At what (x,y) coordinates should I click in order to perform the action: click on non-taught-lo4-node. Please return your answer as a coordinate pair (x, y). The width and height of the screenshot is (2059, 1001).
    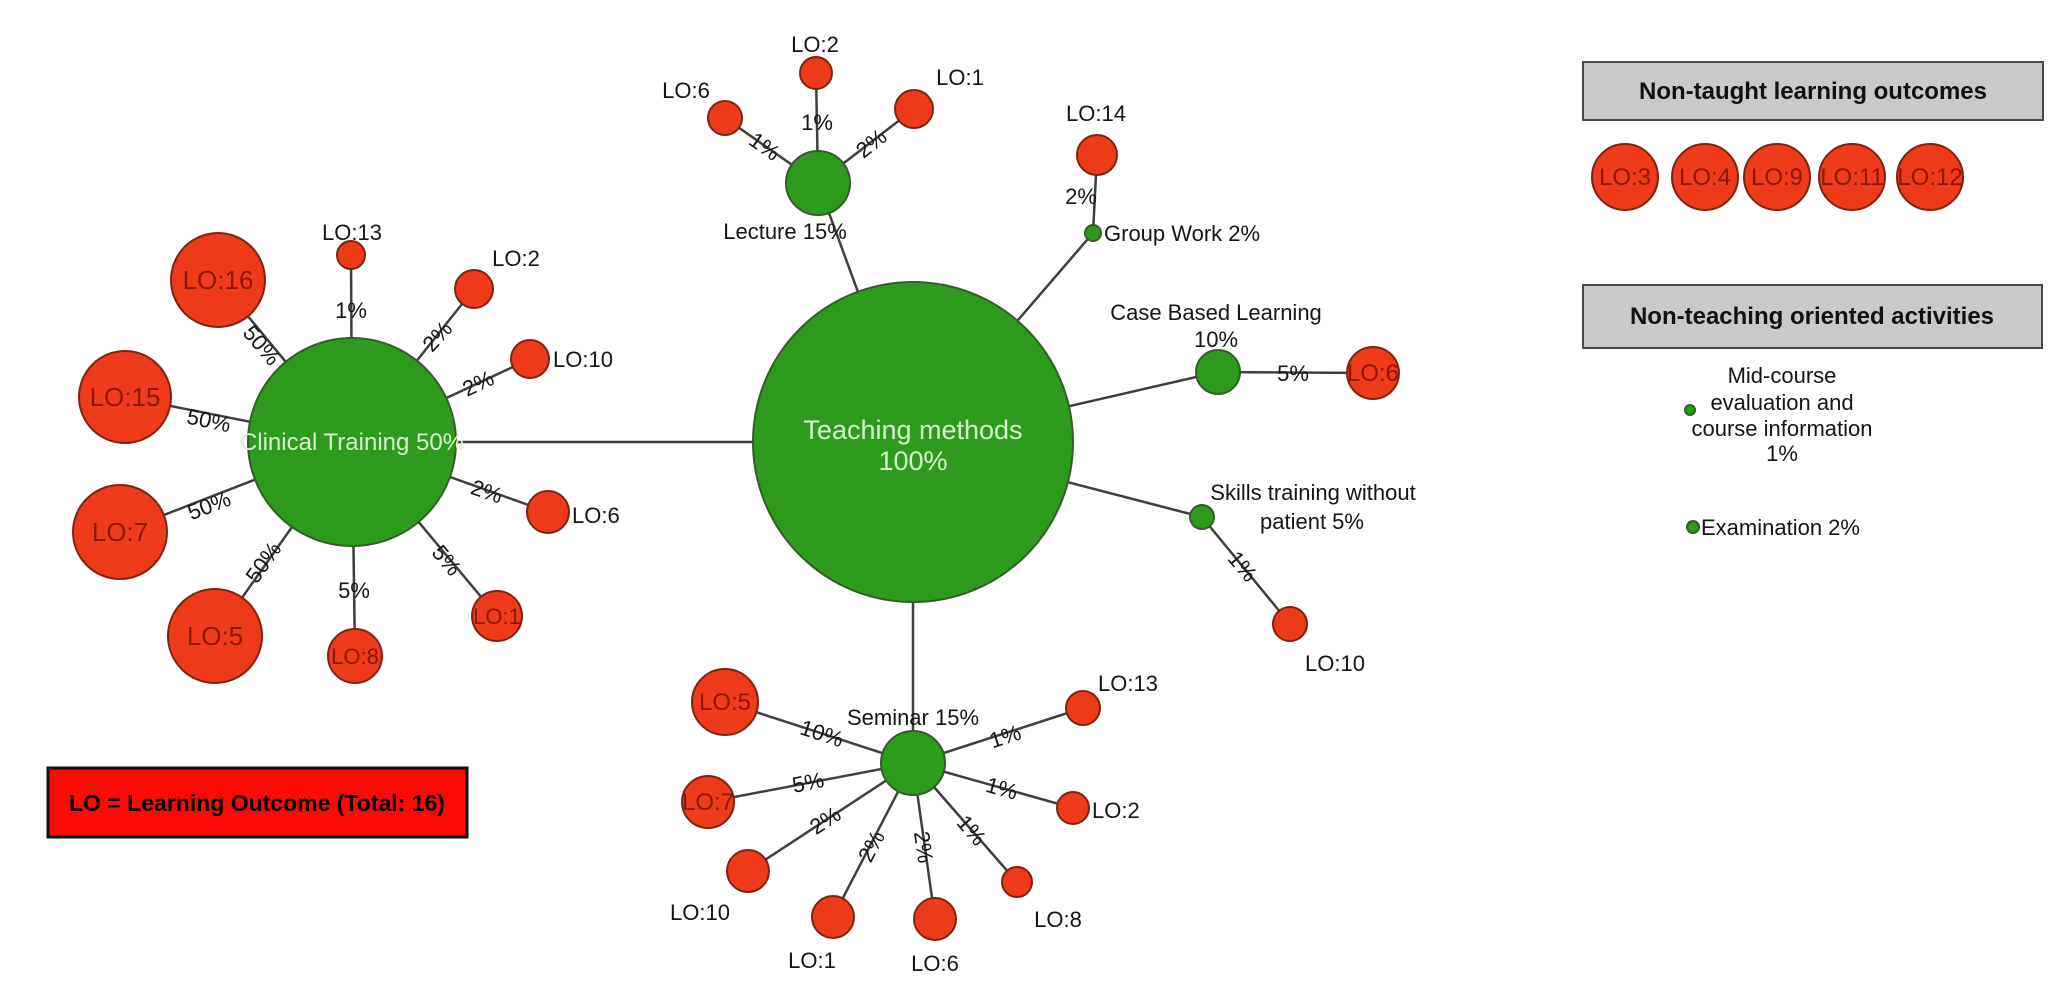
    Looking at the image, I should click on (1705, 177).